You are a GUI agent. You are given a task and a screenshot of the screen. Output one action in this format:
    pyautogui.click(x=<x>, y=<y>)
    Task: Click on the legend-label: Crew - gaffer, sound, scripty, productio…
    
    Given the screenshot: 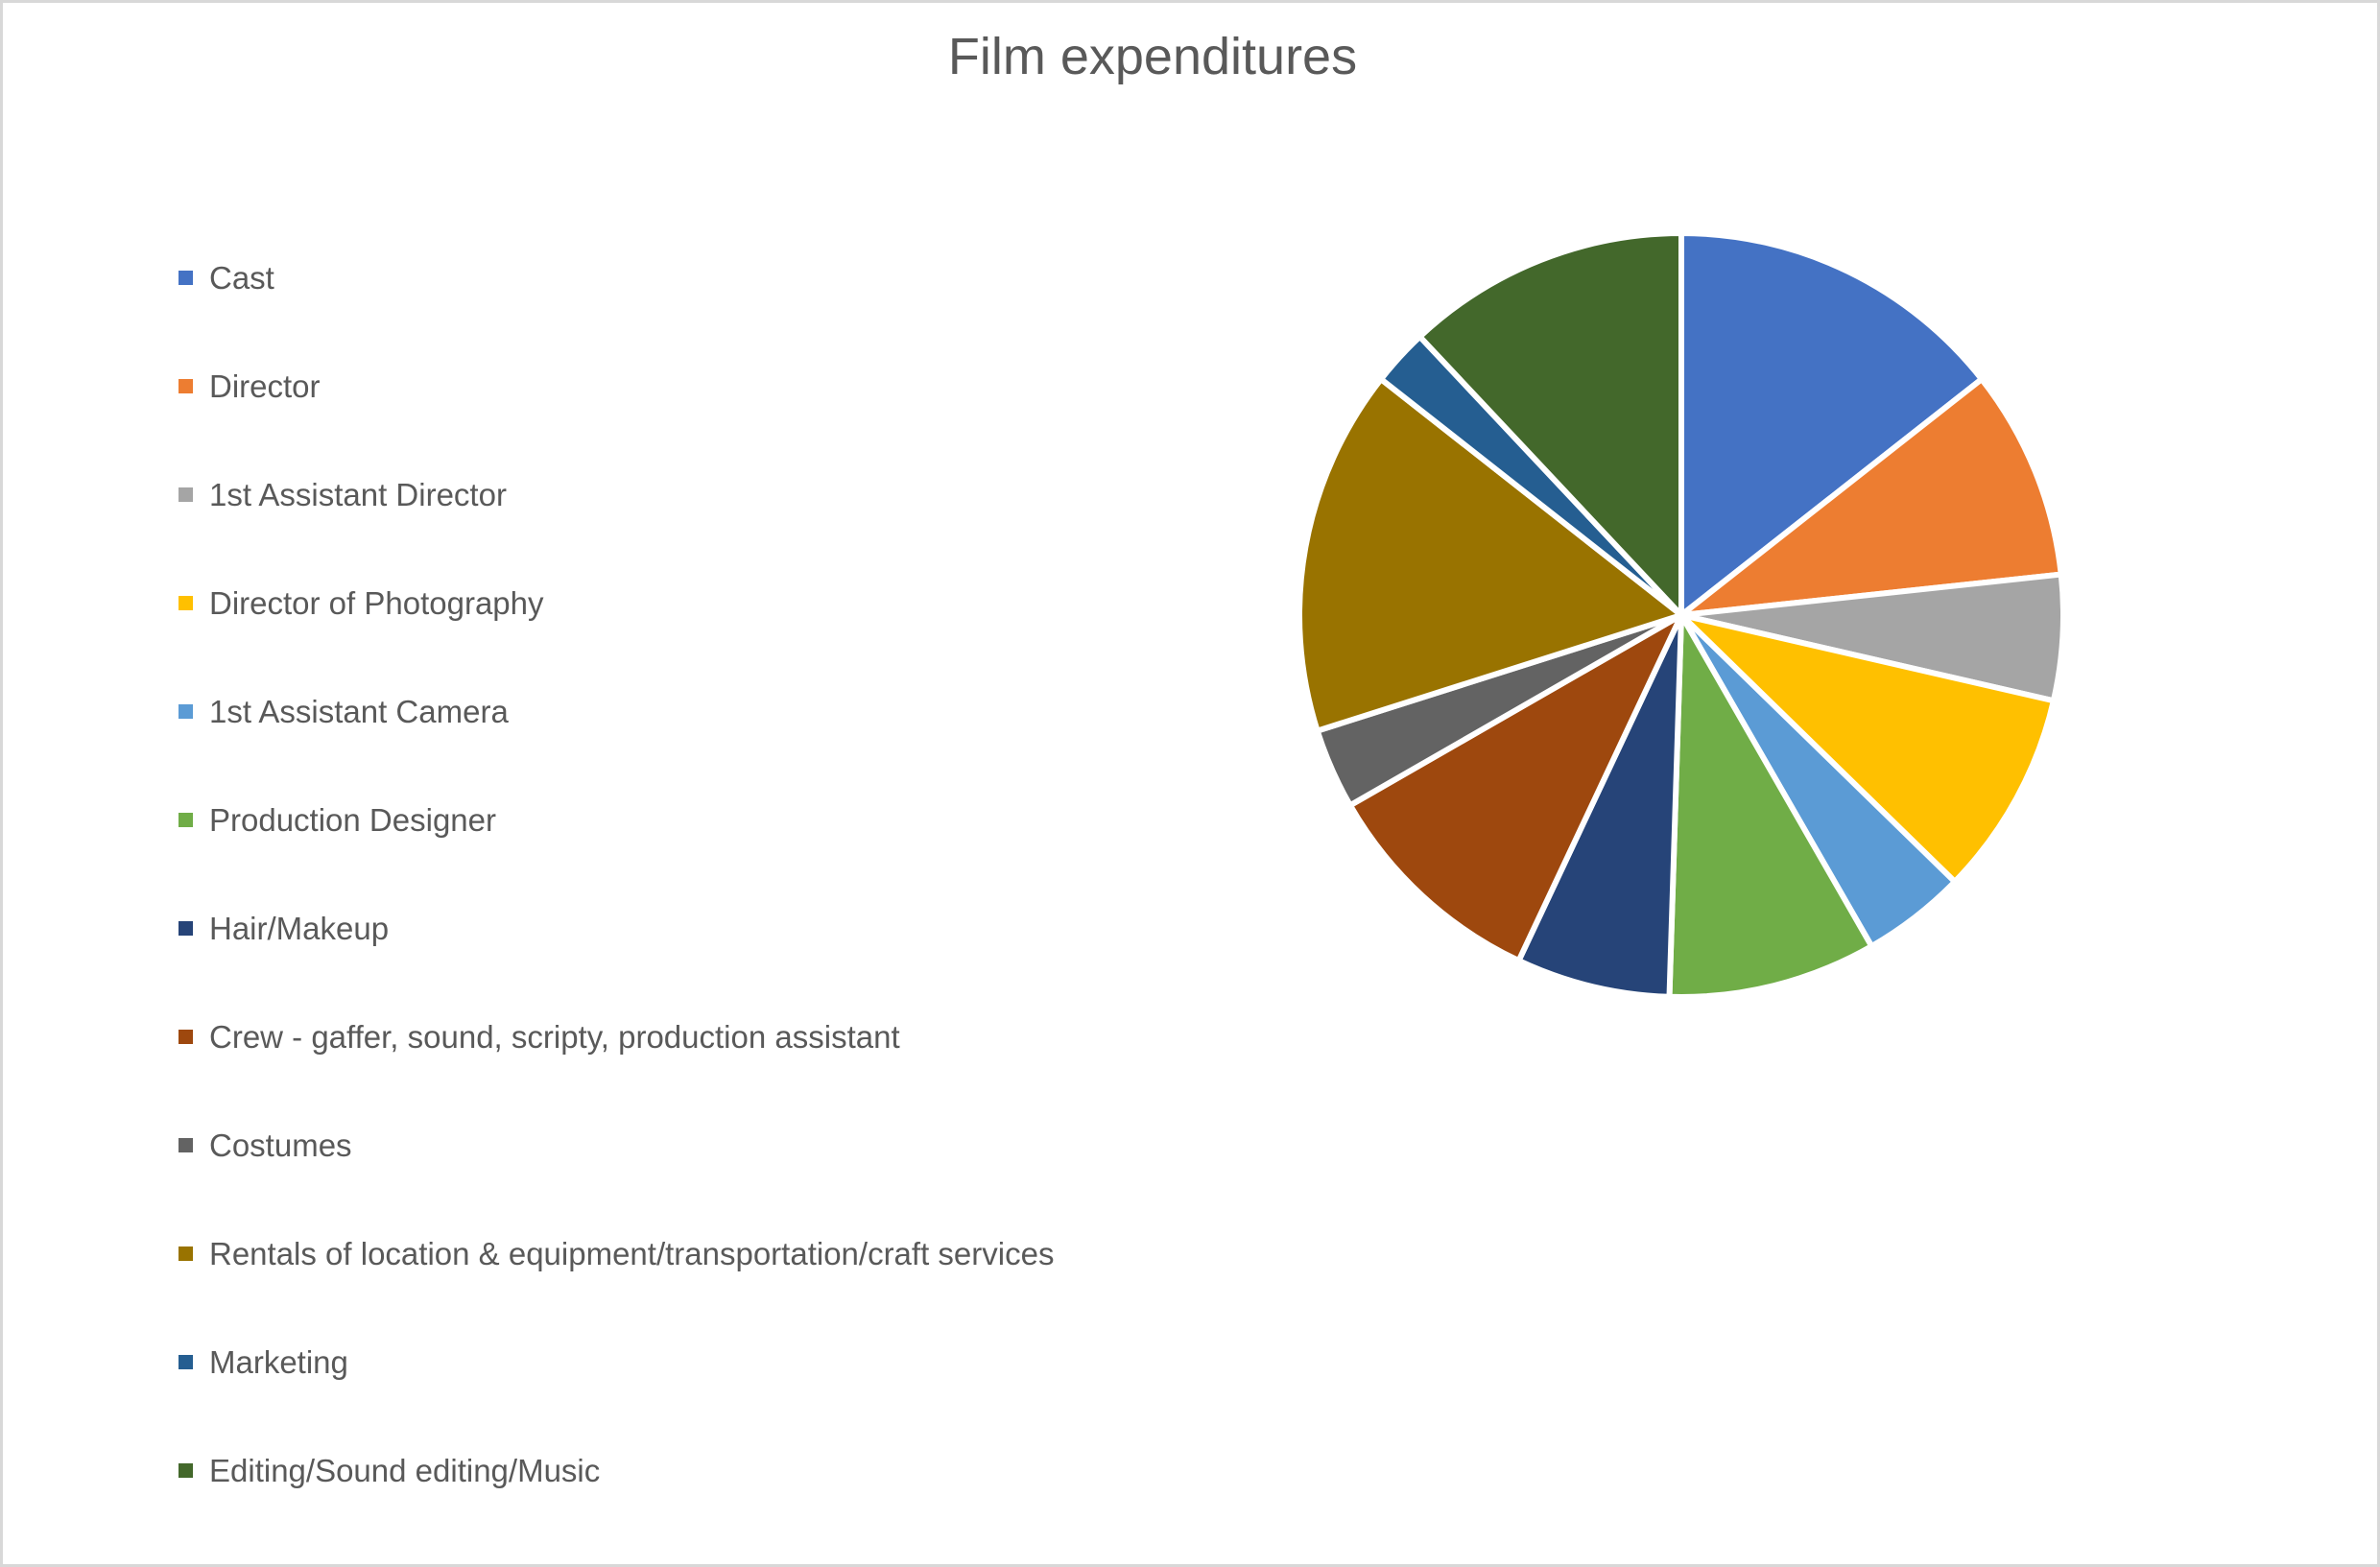 What is the action you would take?
    pyautogui.click(x=555, y=1036)
    